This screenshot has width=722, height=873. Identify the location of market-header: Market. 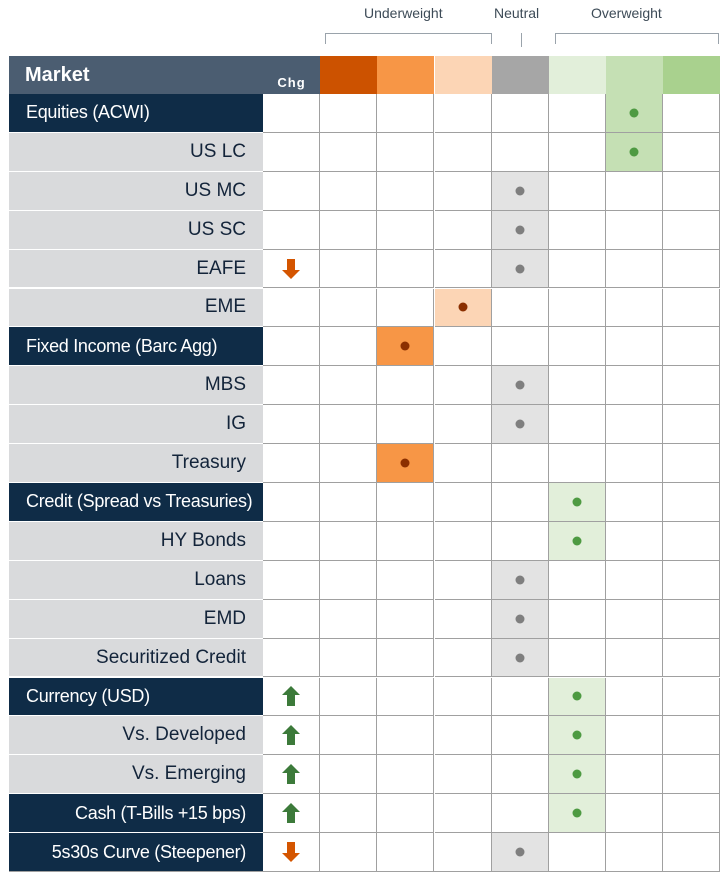
(136, 75).